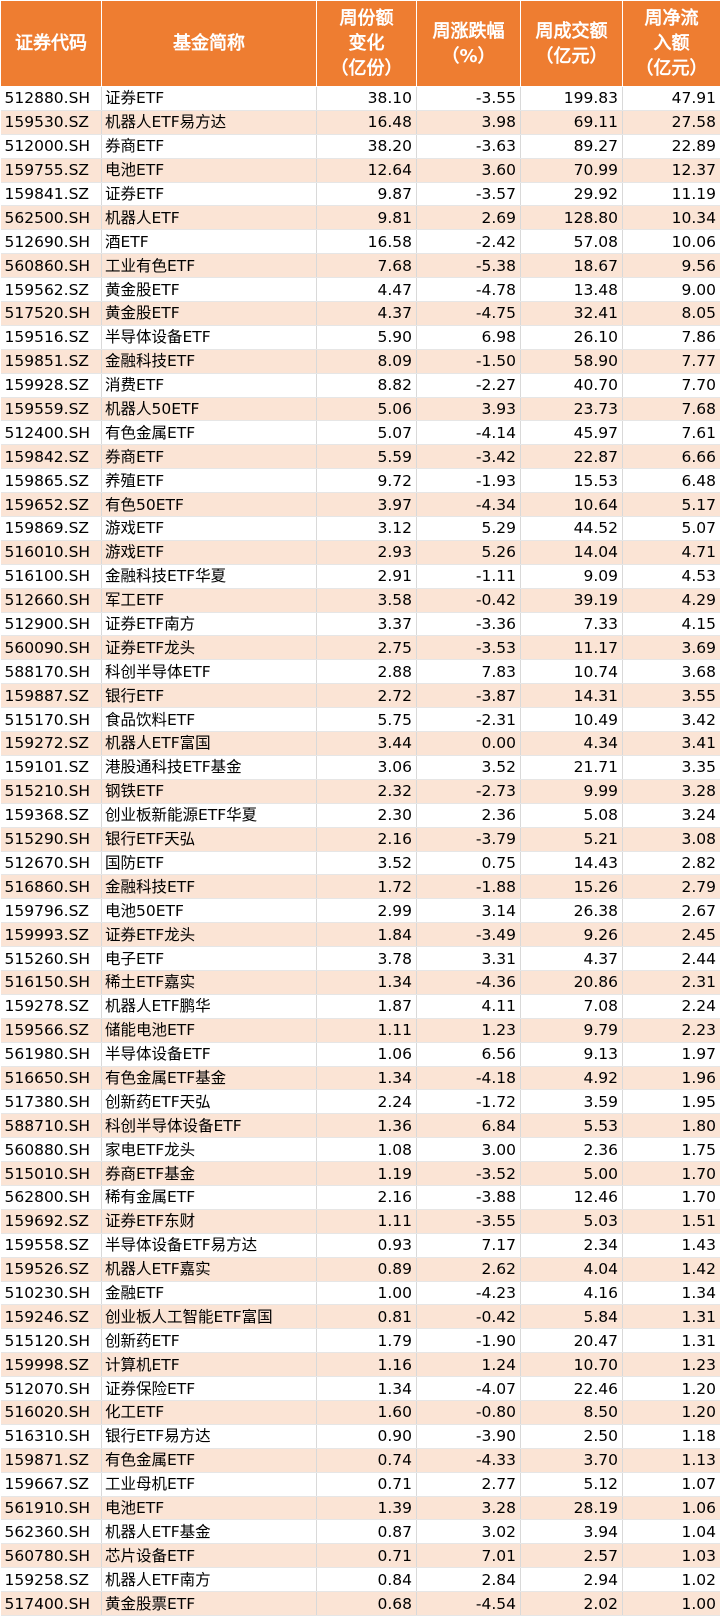 The image size is (720, 1616). What do you see at coordinates (572, 863) in the screenshot?
I see `cell-turnover: 14.43` at bounding box center [572, 863].